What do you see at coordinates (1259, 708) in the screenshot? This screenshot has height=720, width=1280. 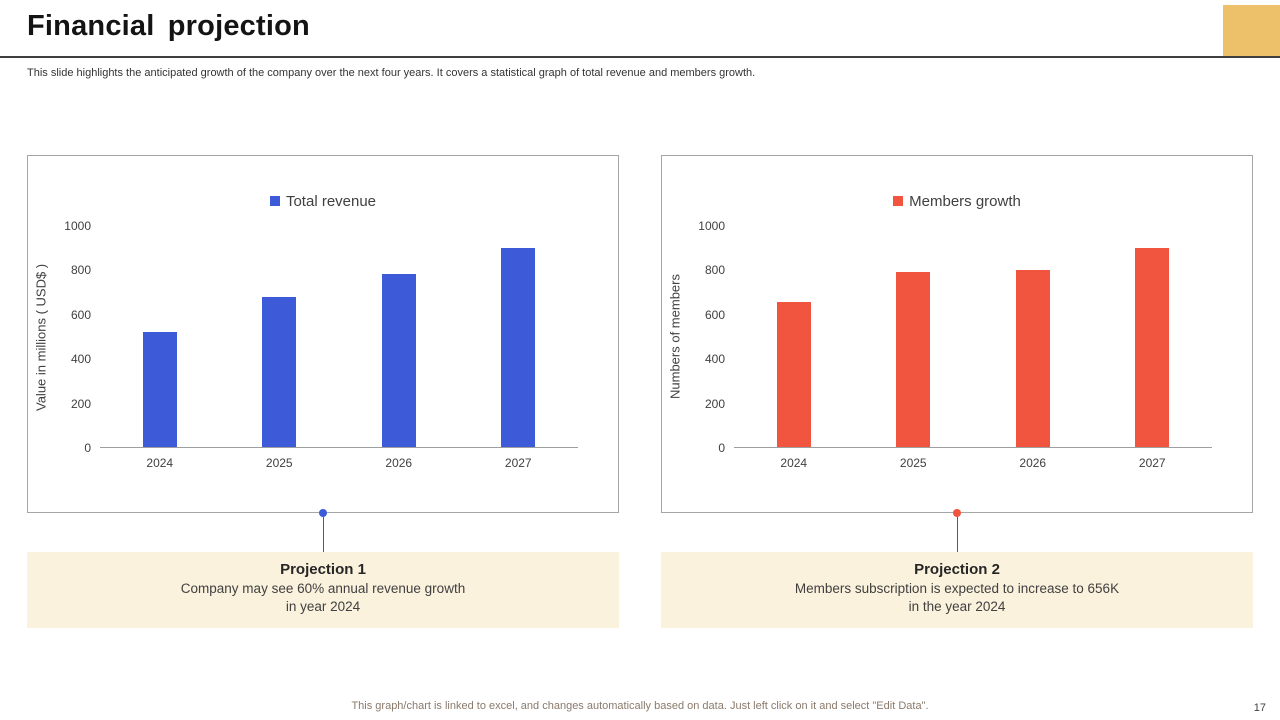 I see `page-number: 17` at bounding box center [1259, 708].